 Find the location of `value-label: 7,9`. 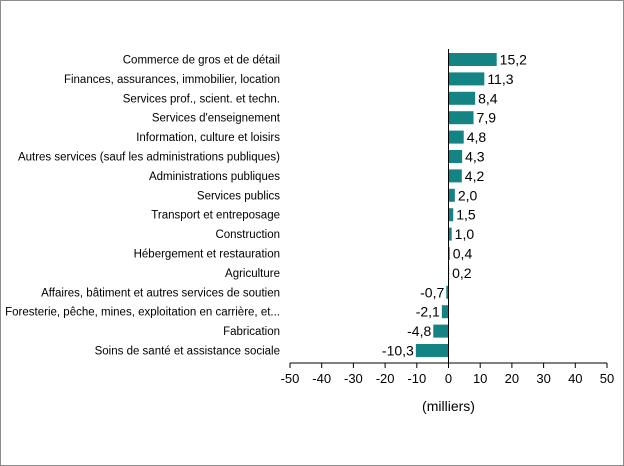

value-label: 7,9 is located at coordinates (487, 118).